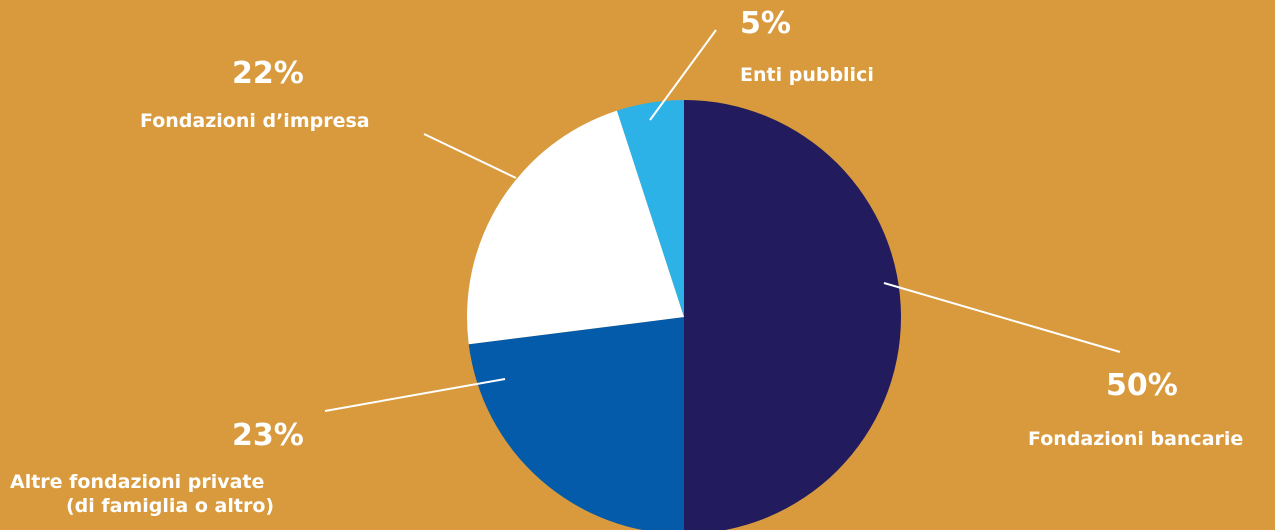 The height and width of the screenshot is (530, 1275). I want to click on slice-fondazioni-bancarie, so click(792, 315).